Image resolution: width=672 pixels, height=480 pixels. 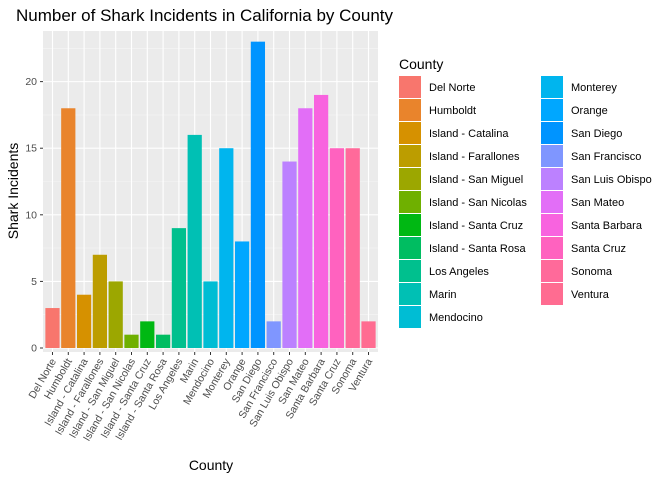 I want to click on legend-label: Santa Barbara, so click(x=607, y=226).